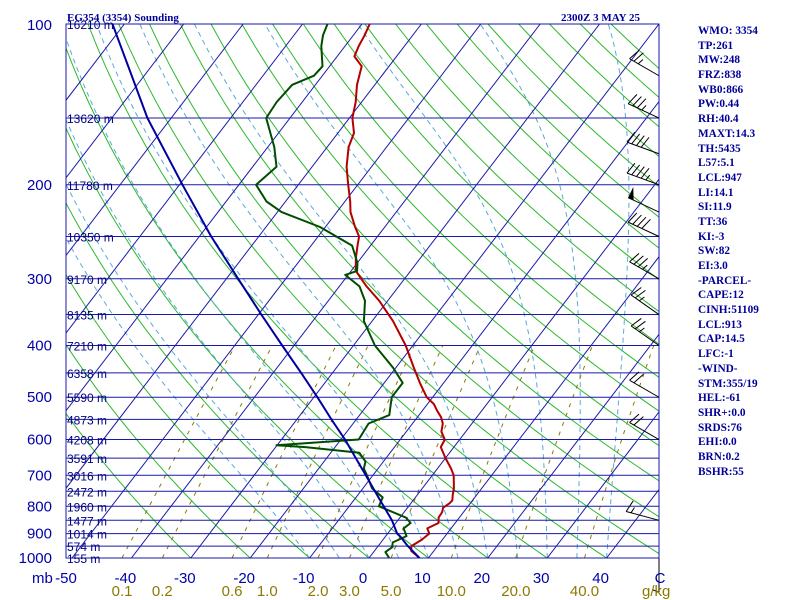  Describe the element at coordinates (349, 591) in the screenshot. I see `mixing-ratio-tick-label: 3.0` at that location.